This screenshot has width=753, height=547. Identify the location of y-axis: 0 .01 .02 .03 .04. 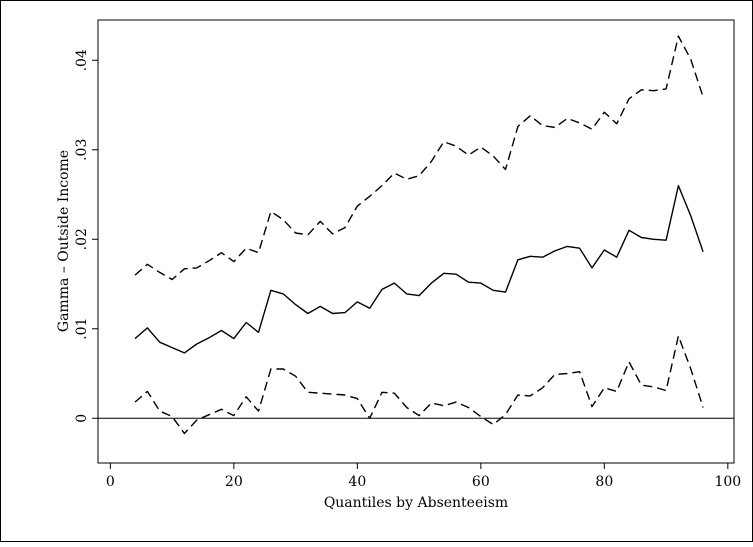
(86, 236).